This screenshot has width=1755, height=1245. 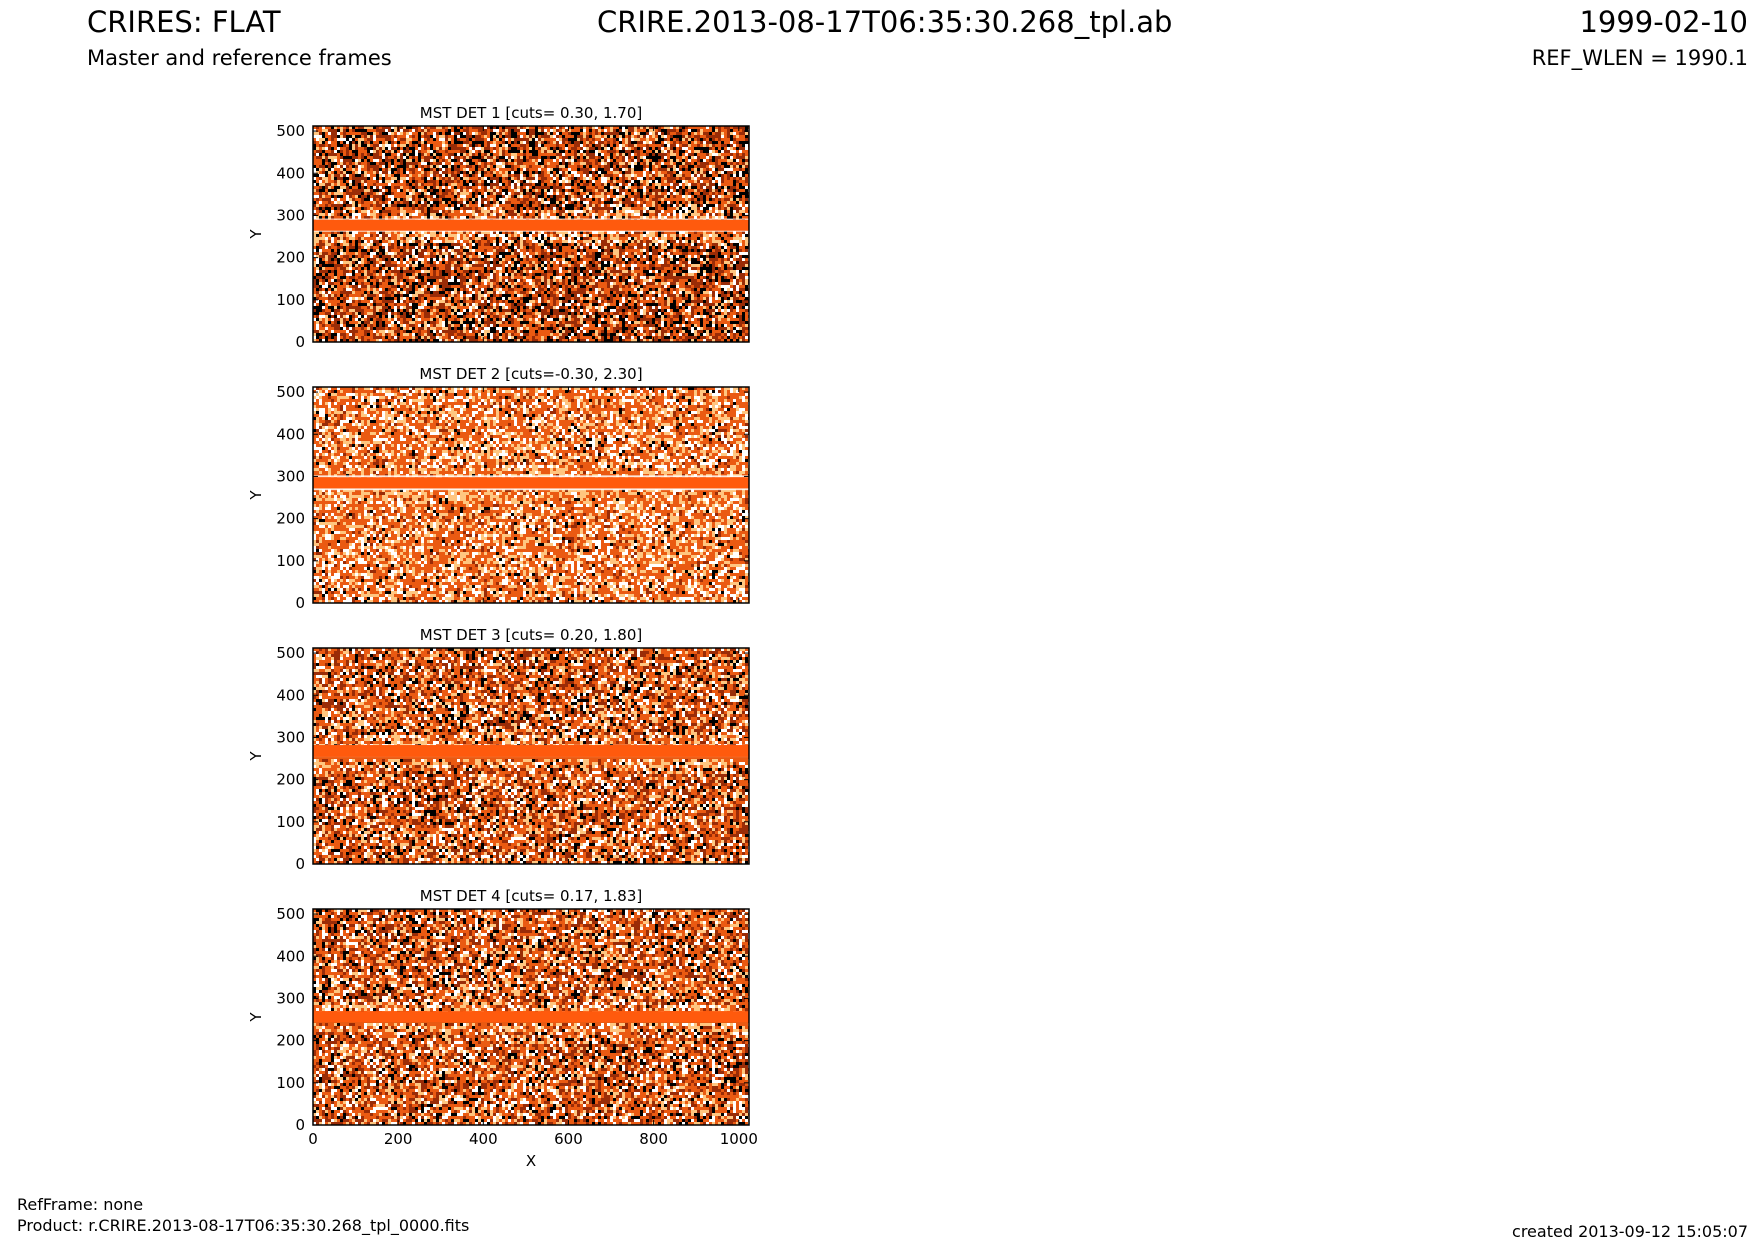 What do you see at coordinates (531, 1161) in the screenshot?
I see `x-axis-label: X` at bounding box center [531, 1161].